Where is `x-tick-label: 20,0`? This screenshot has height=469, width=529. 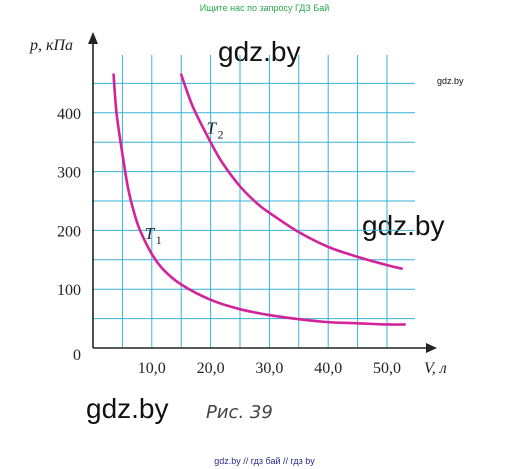
x-tick-label: 20,0 is located at coordinates (211, 368).